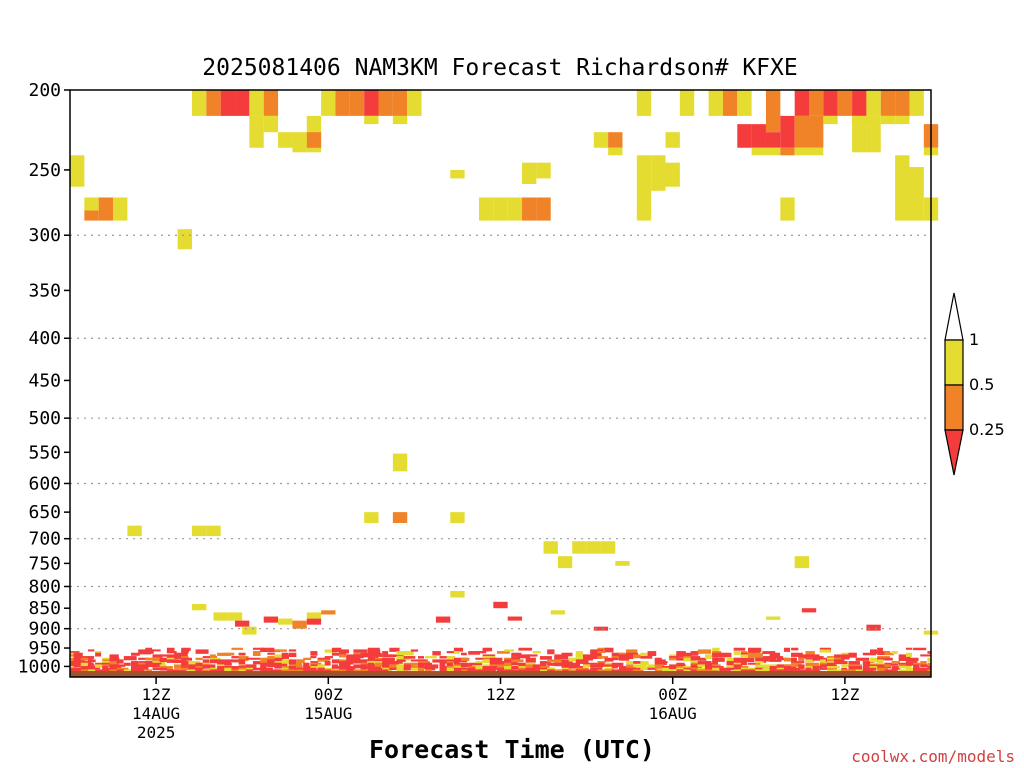 This screenshot has height=768, width=1024. What do you see at coordinates (156, 694) in the screenshot?
I see `x-tick-label: 12Z` at bounding box center [156, 694].